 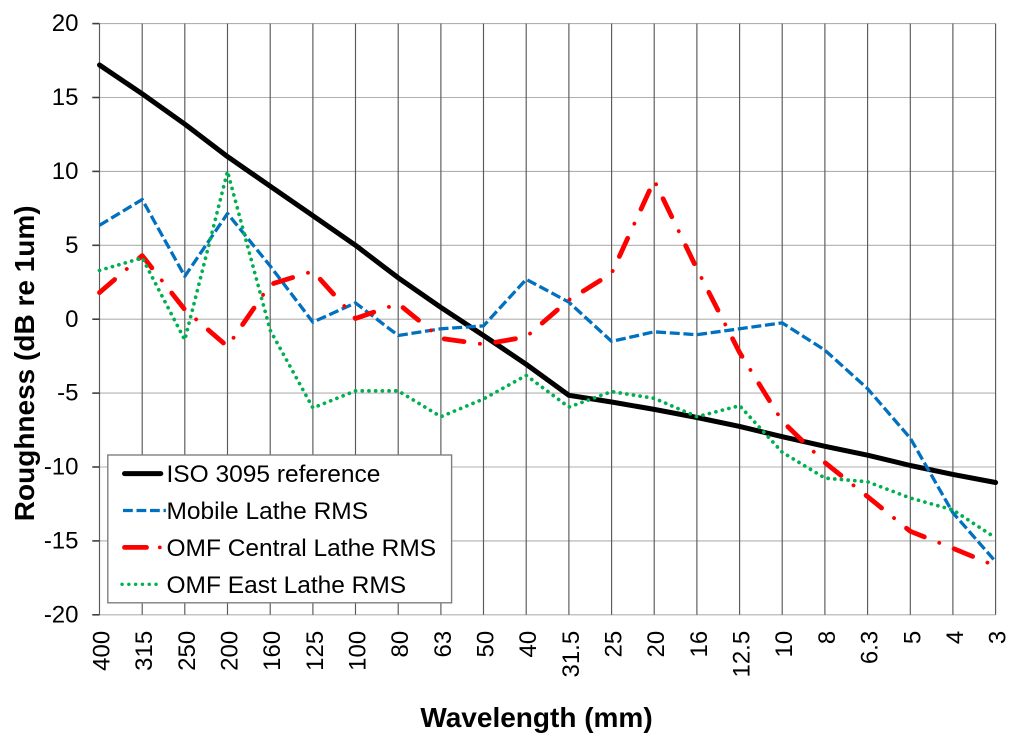 I want to click on svg-text: 4, so click(x=955, y=637).